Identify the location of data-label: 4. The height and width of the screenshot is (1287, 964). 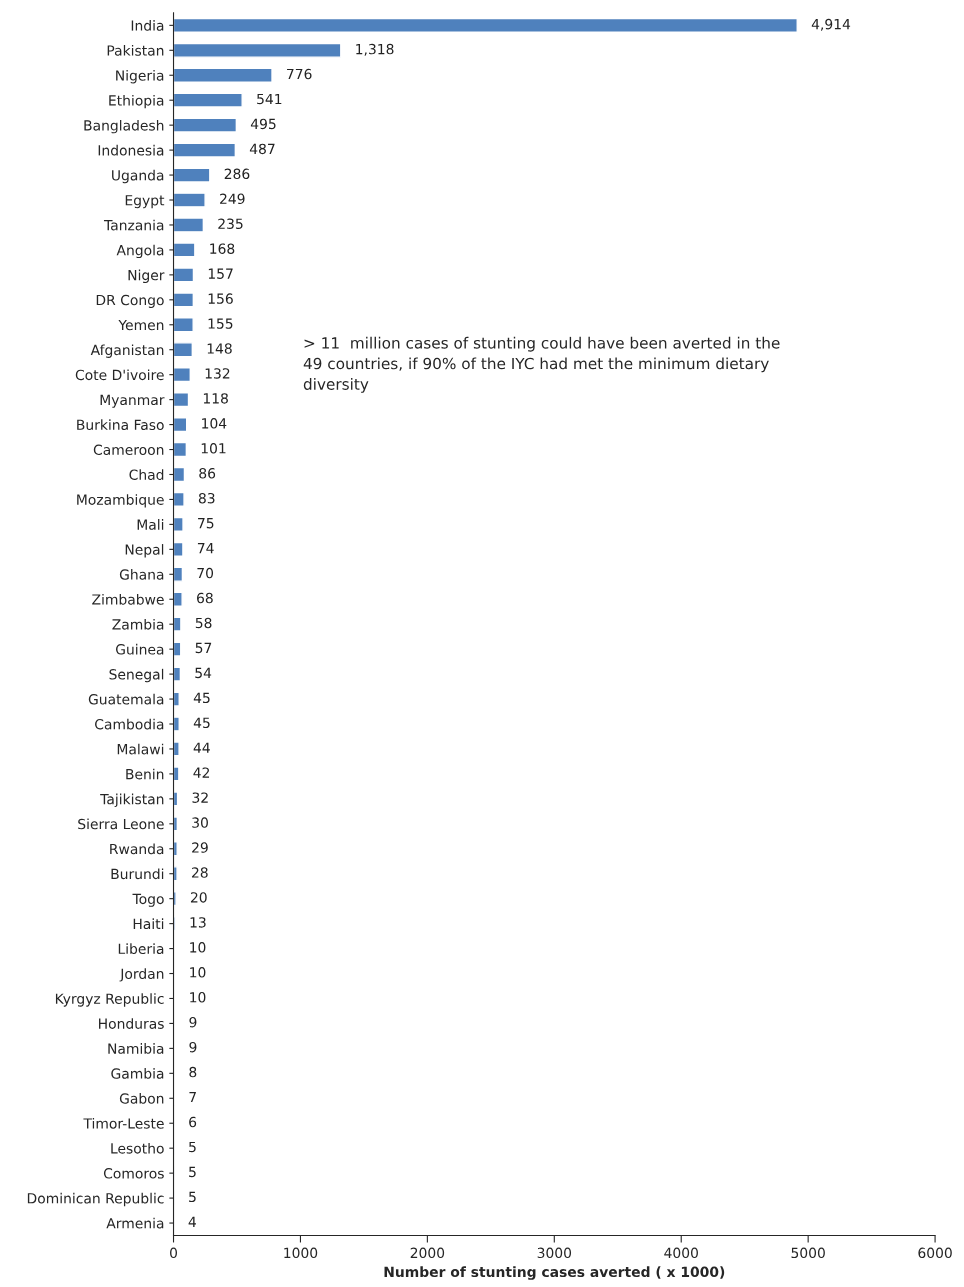
(192, 1221).